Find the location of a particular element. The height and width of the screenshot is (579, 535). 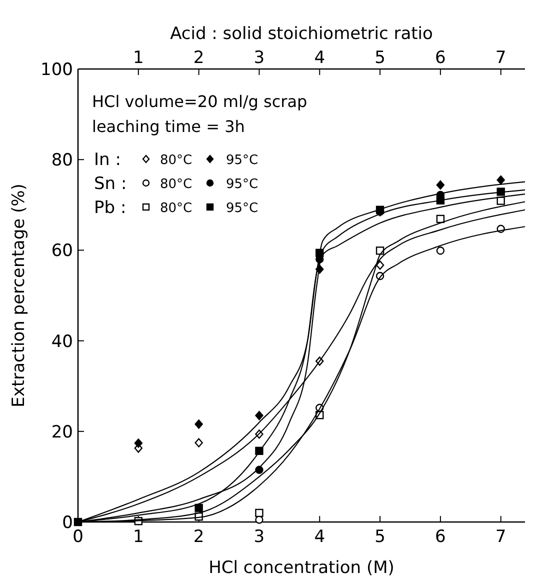

y-axis-title: Extraction percentage (%) is located at coordinates (19, 296).